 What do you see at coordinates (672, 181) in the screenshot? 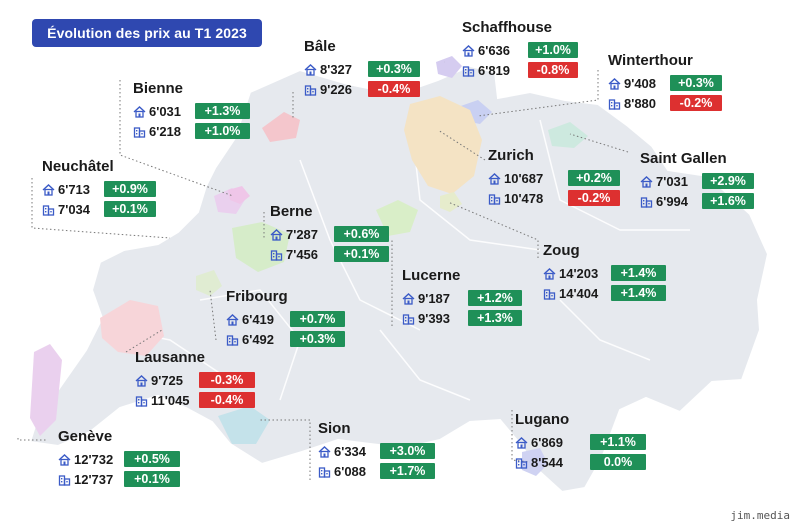
I see `house-price: 7'031` at bounding box center [672, 181].